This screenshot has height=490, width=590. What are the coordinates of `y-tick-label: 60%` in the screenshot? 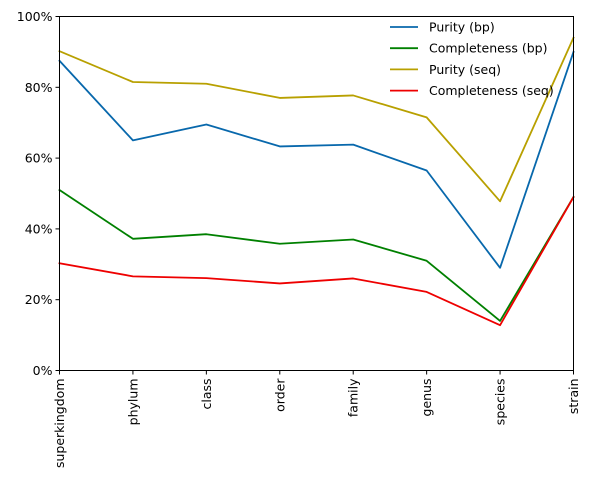 It's located at (39, 158).